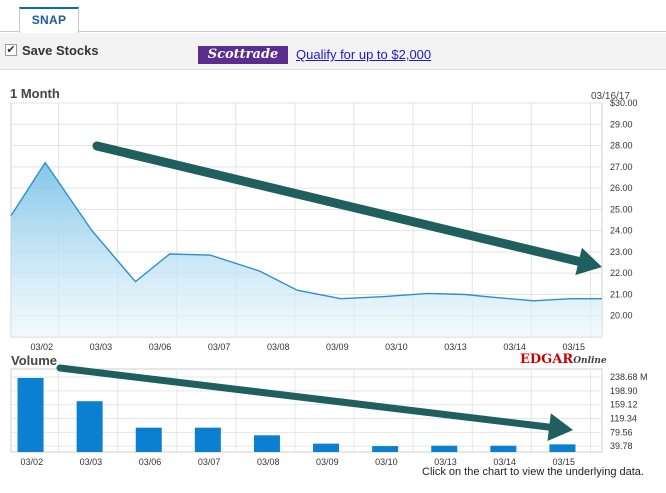  Describe the element at coordinates (11, 50) in the screenshot. I see `save-stocks-checkbox: ✔` at that location.